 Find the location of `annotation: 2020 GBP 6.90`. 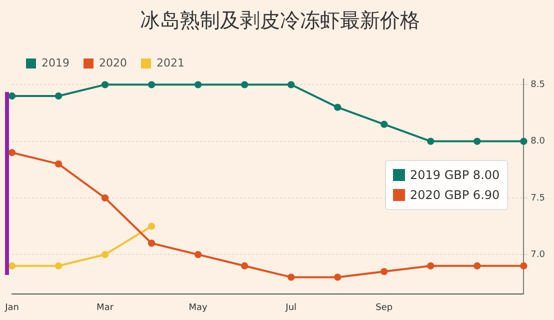

annotation: 2020 GBP 6.90 is located at coordinates (455, 195).